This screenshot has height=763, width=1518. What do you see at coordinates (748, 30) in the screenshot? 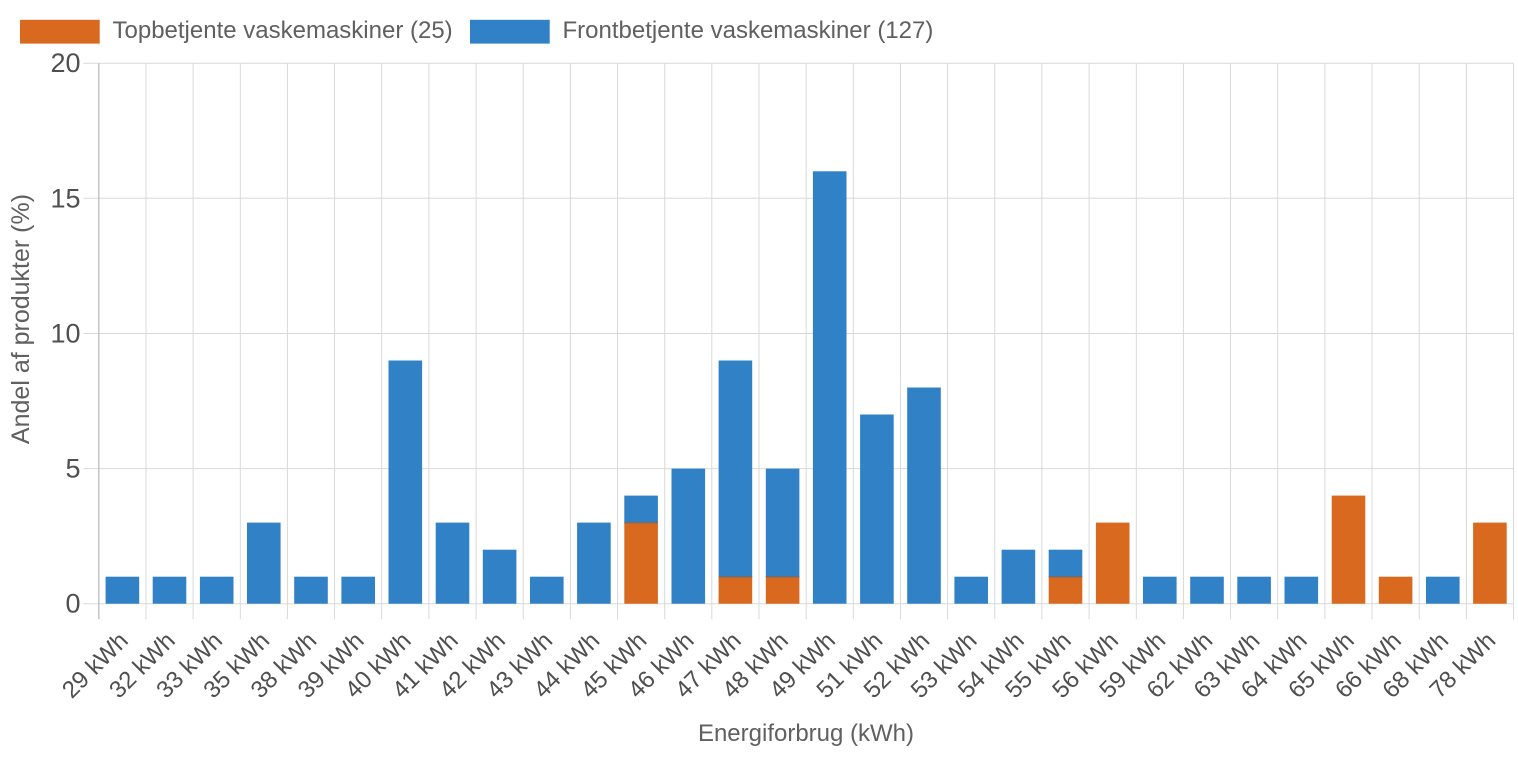
I see `svg-text:Frontbetjente vaskemaskiner (1: Frontbetjente vaskemaskiner (127)` at bounding box center [748, 30].